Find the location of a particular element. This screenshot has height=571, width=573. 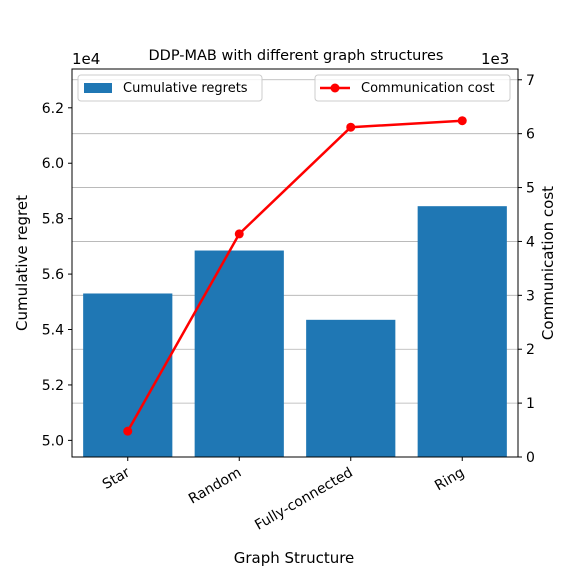

x-tick-label: Star is located at coordinates (116, 478).